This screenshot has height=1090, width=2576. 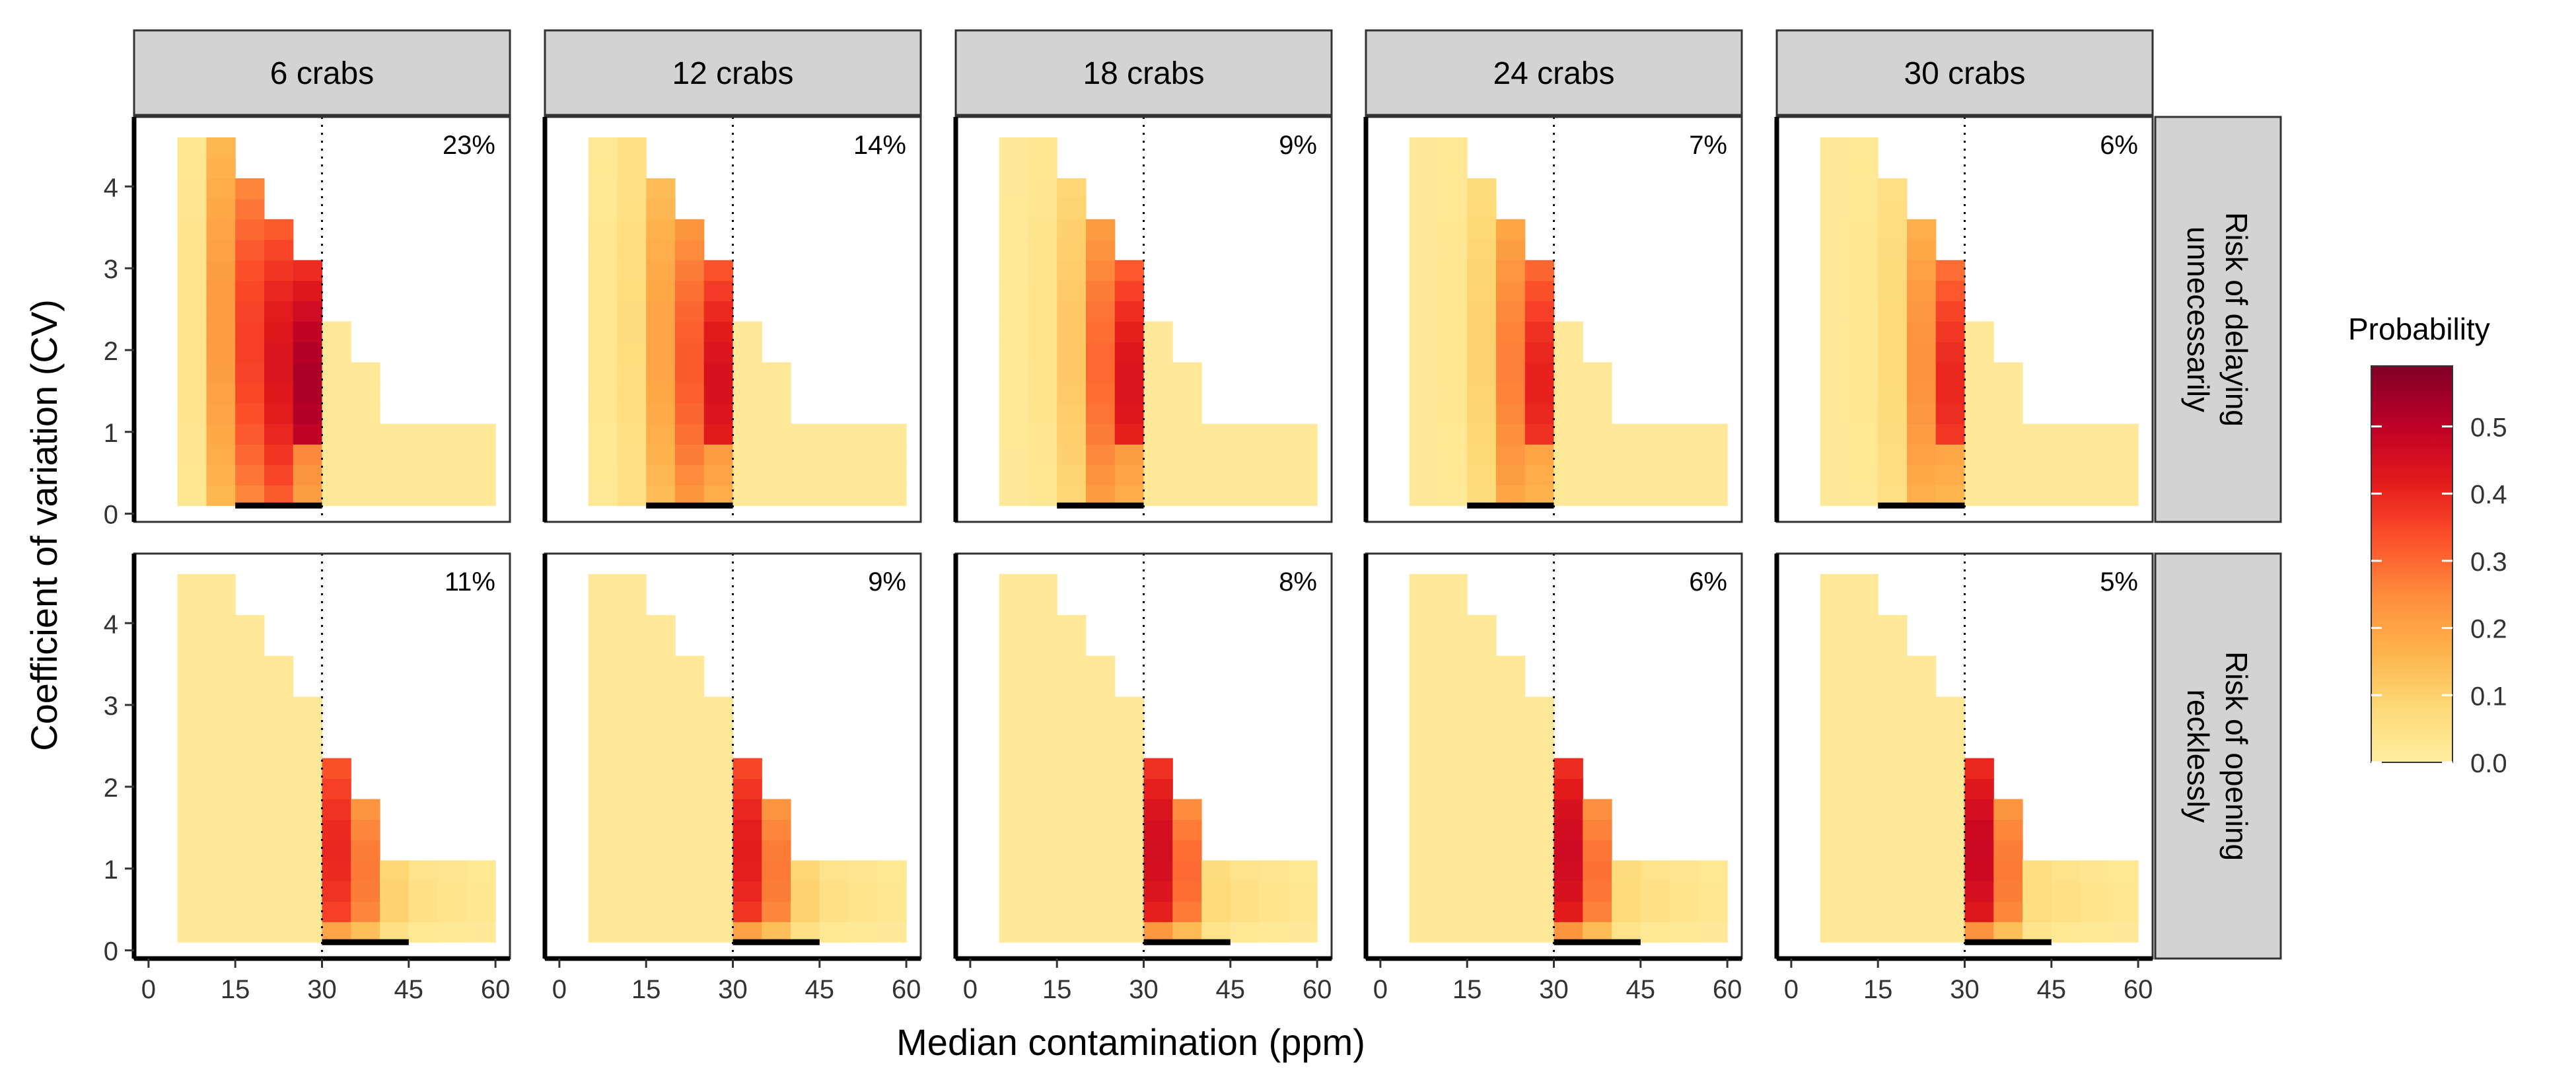 I want to click on facet-strip-box, so click(x=1143, y=73).